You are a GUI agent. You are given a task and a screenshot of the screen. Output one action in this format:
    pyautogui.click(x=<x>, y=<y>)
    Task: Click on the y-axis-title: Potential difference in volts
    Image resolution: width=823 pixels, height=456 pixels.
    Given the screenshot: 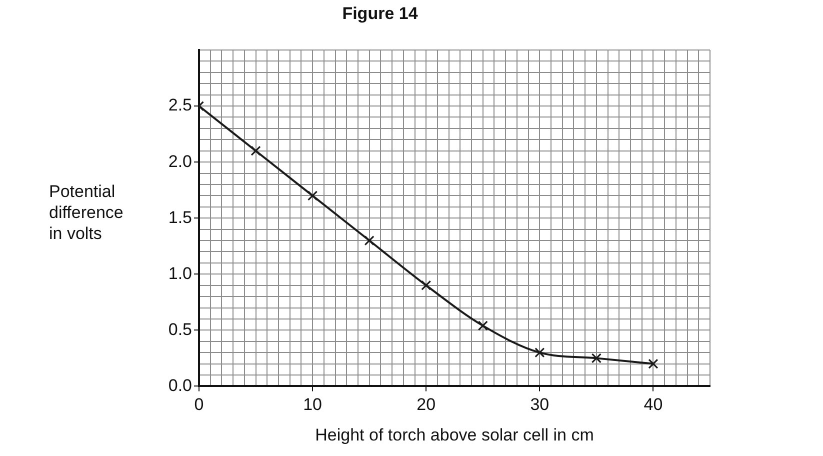 What is the action you would take?
    pyautogui.click(x=86, y=212)
    